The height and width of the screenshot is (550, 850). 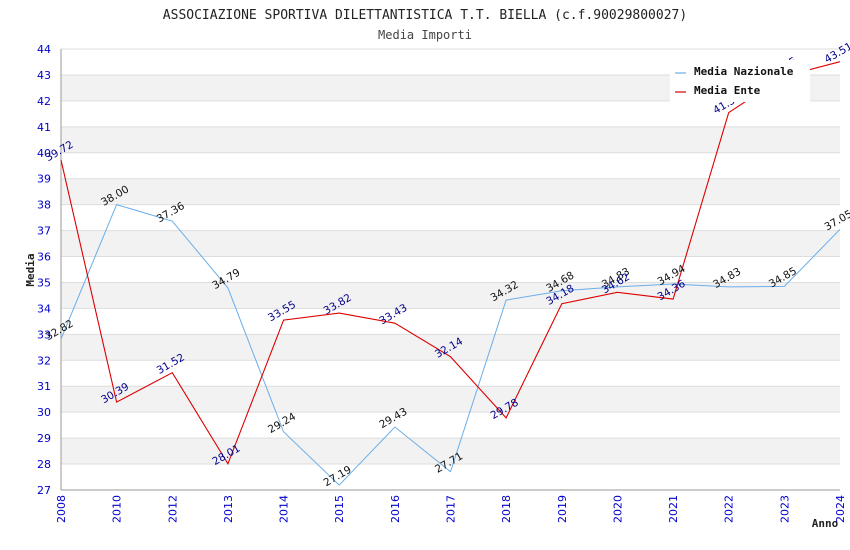 What do you see at coordinates (44, 257) in the screenshot?
I see `y-tick-label: 36` at bounding box center [44, 257].